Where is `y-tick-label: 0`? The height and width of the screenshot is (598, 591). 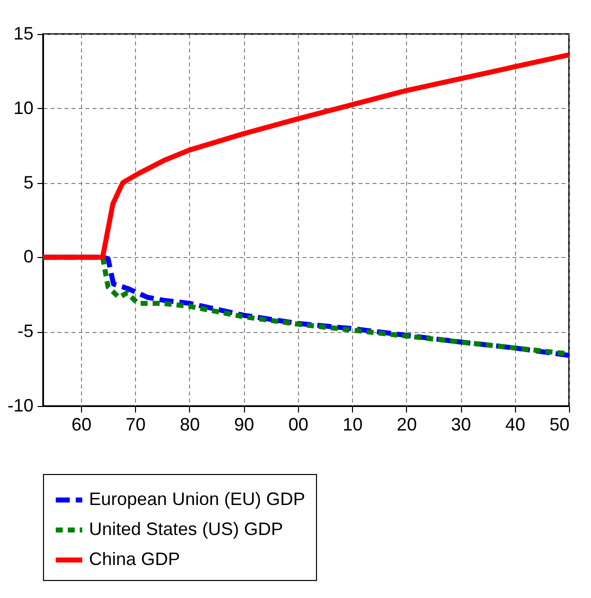 y-tick-label: 0 is located at coordinates (28, 256).